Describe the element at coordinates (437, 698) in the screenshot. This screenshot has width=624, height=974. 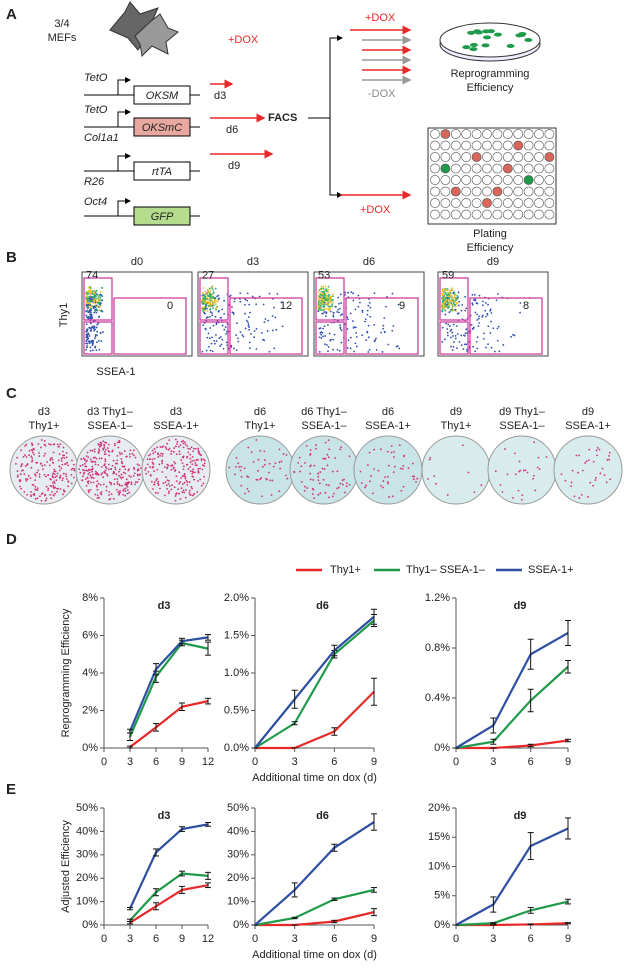
I see `y-tick-label: 0.4%` at that location.